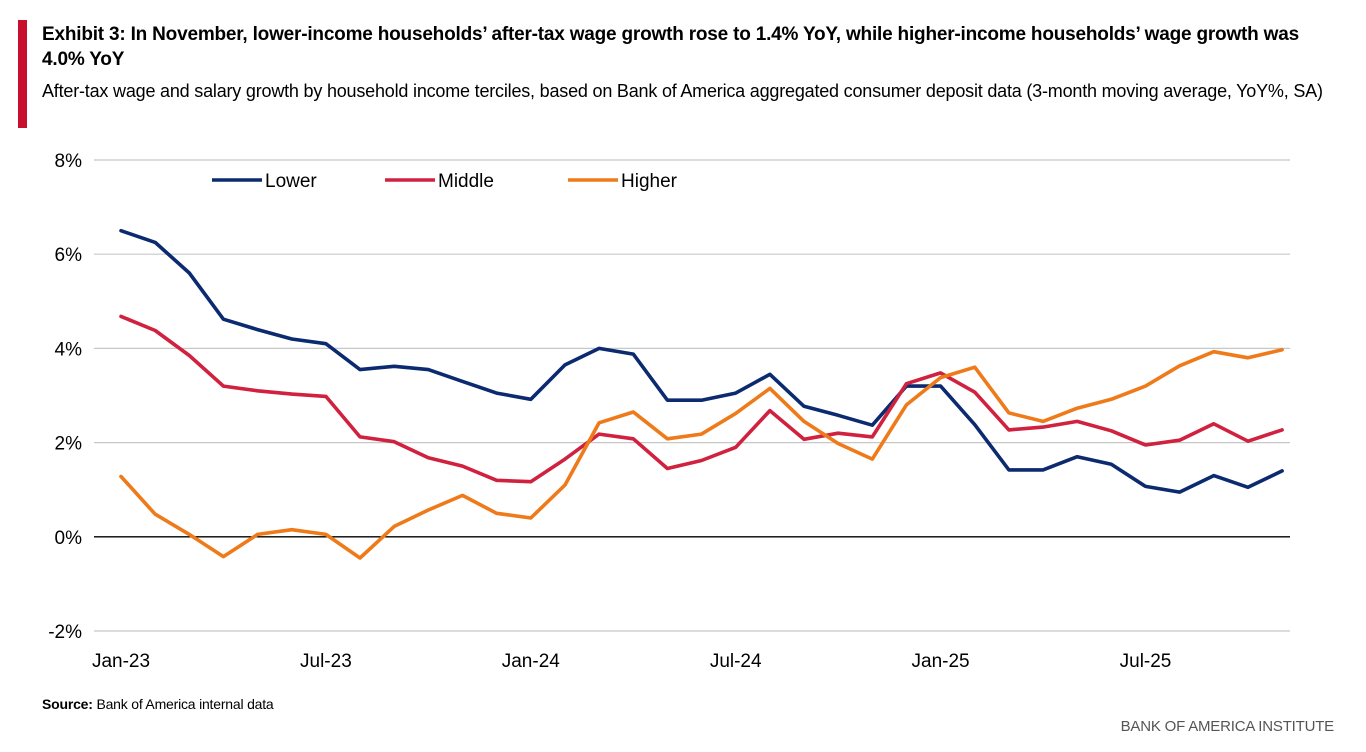 This screenshot has height=752, width=1366. I want to click on x-tick-label: Jan-24, so click(531, 661).